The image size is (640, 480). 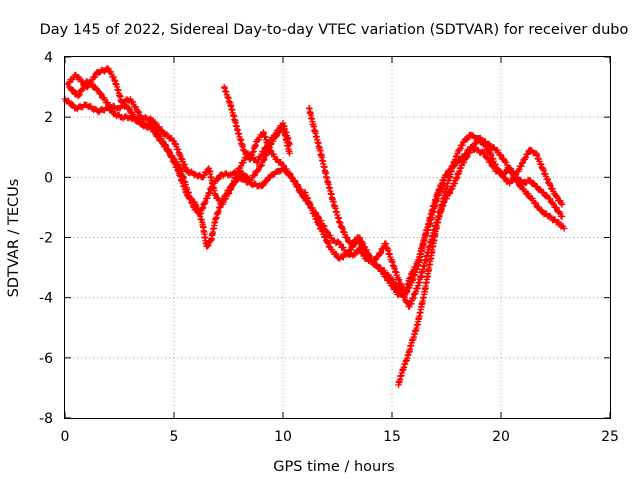 What do you see at coordinates (48, 118) in the screenshot?
I see `y-tick-label: 2` at bounding box center [48, 118].